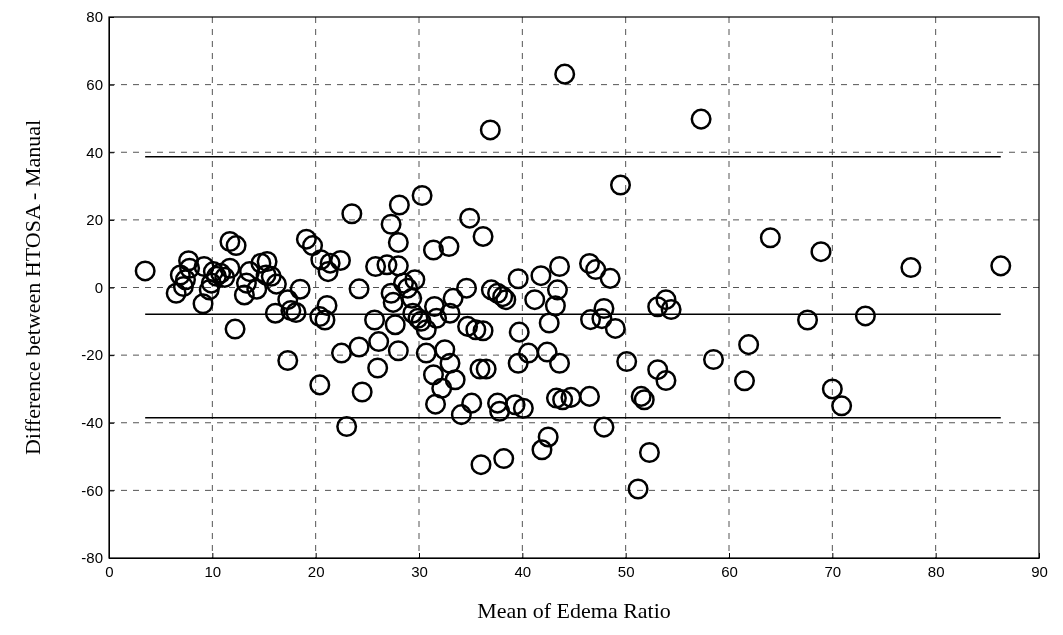  Describe the element at coordinates (626, 571) in the screenshot. I see `x-tick-label: 50` at that location.